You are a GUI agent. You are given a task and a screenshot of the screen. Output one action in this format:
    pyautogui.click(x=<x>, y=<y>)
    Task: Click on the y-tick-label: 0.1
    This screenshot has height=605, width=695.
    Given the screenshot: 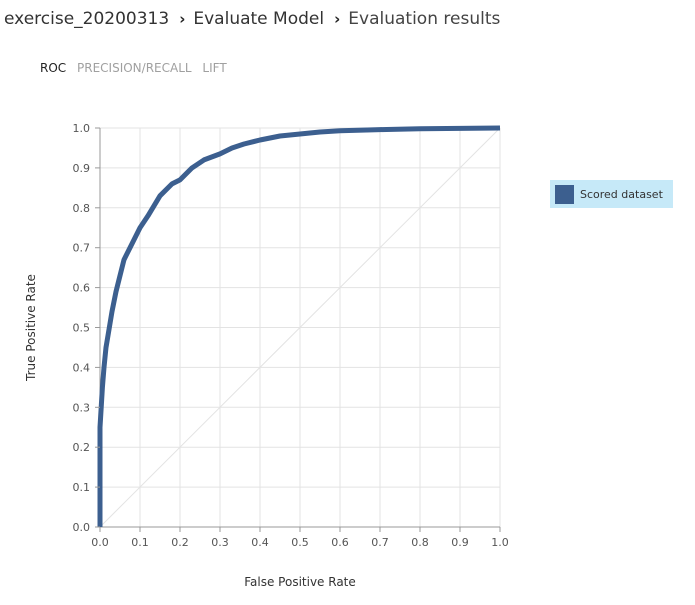 What is the action you would take?
    pyautogui.click(x=82, y=487)
    